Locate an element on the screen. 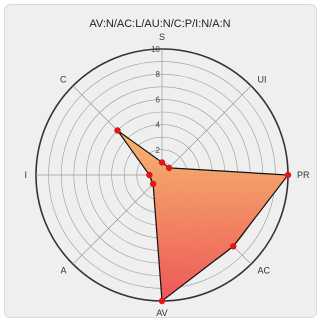  data-point-a is located at coordinates (153, 184).